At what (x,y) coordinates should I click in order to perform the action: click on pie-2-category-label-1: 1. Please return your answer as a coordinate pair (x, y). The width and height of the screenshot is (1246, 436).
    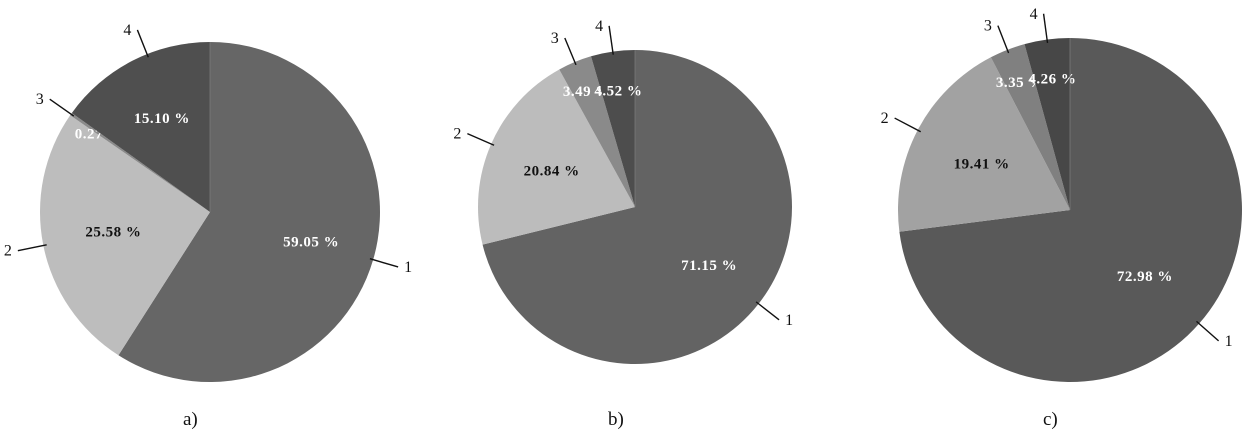
    Looking at the image, I should click on (789, 320).